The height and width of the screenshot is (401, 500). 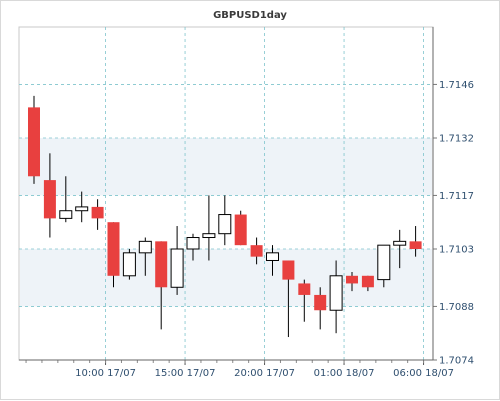 What do you see at coordinates (423, 373) in the screenshot?
I see `x-tick-label: 06:00 18/07` at bounding box center [423, 373].